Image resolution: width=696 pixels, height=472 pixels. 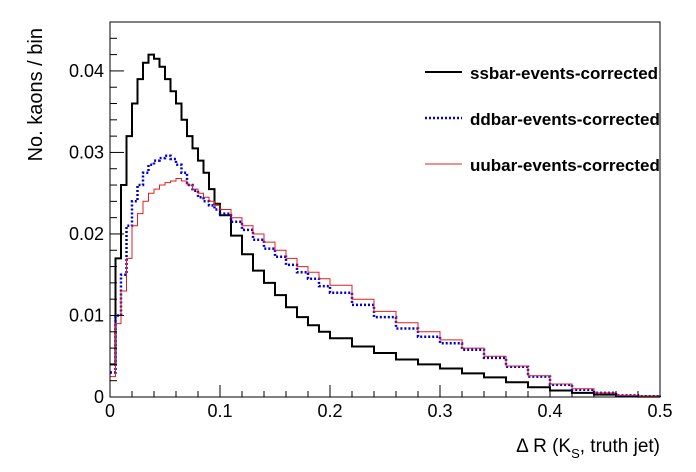 What do you see at coordinates (565, 119) in the screenshot?
I see `legend-label-2: ddbar-events-corrected` at bounding box center [565, 119].